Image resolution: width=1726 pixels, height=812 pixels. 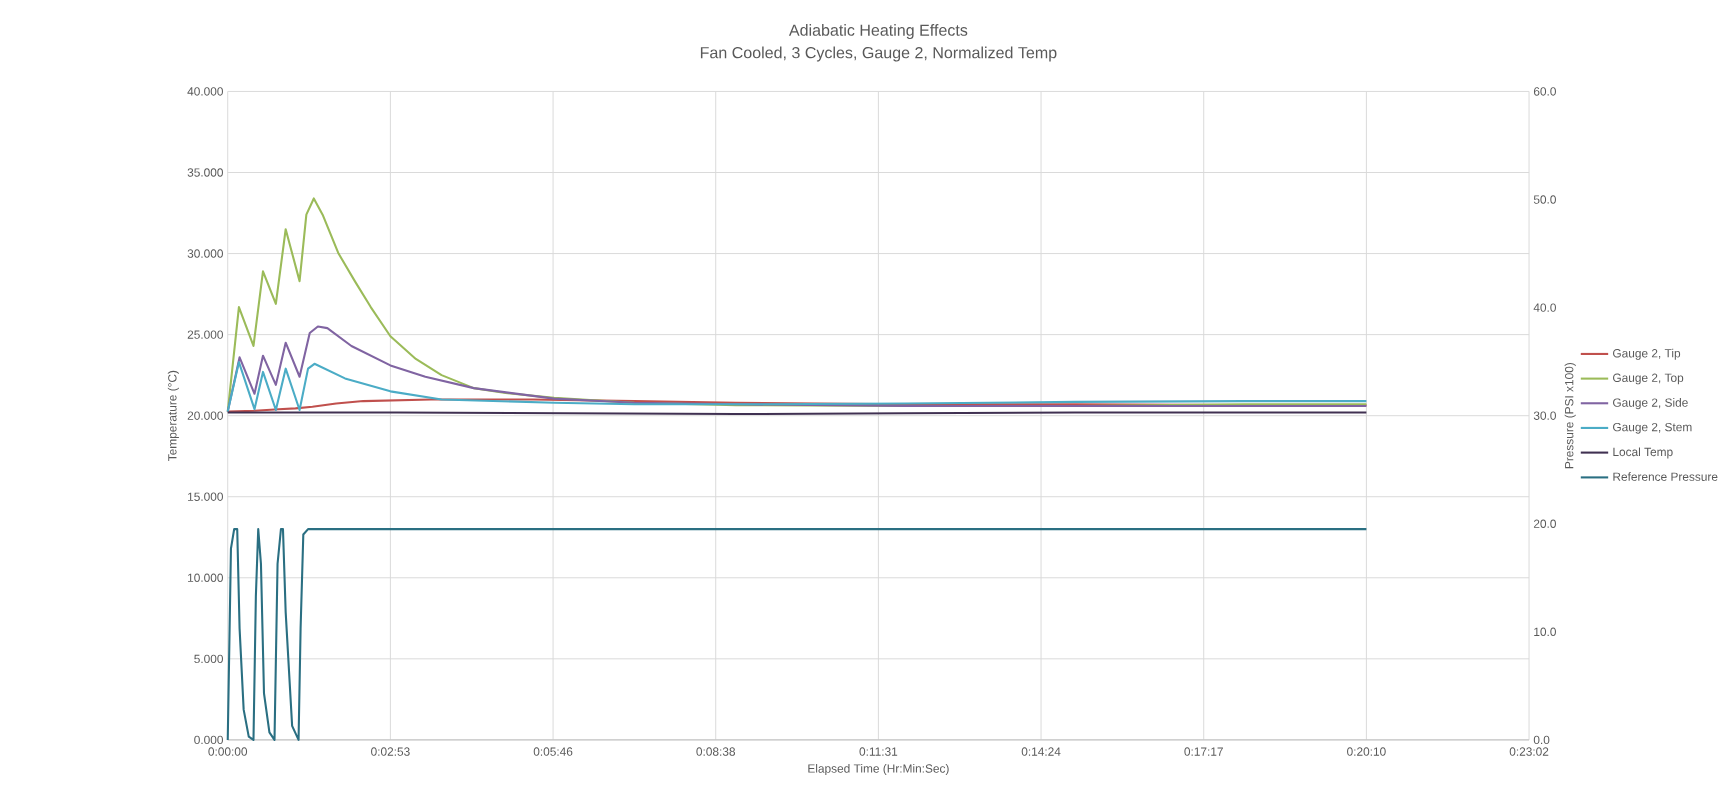 I want to click on x-tick-label: 0:23:02, so click(x=1529, y=751).